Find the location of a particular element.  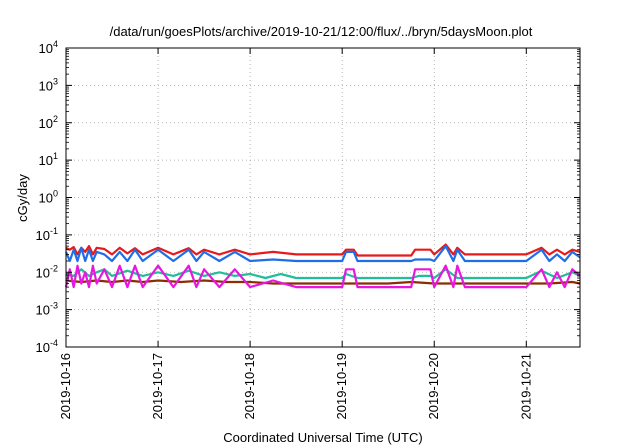

y-tick-label: 10⁻¹ is located at coordinates (47, 234).